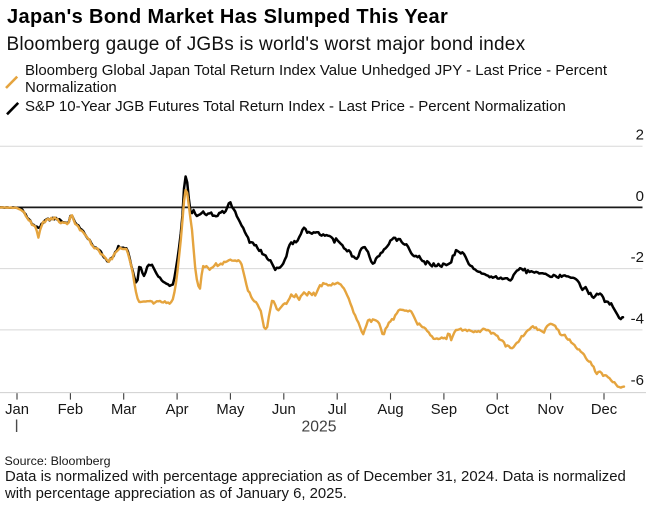 The width and height of the screenshot is (658, 513). What do you see at coordinates (319, 427) in the screenshot?
I see `svg-text: 2025` at bounding box center [319, 427].